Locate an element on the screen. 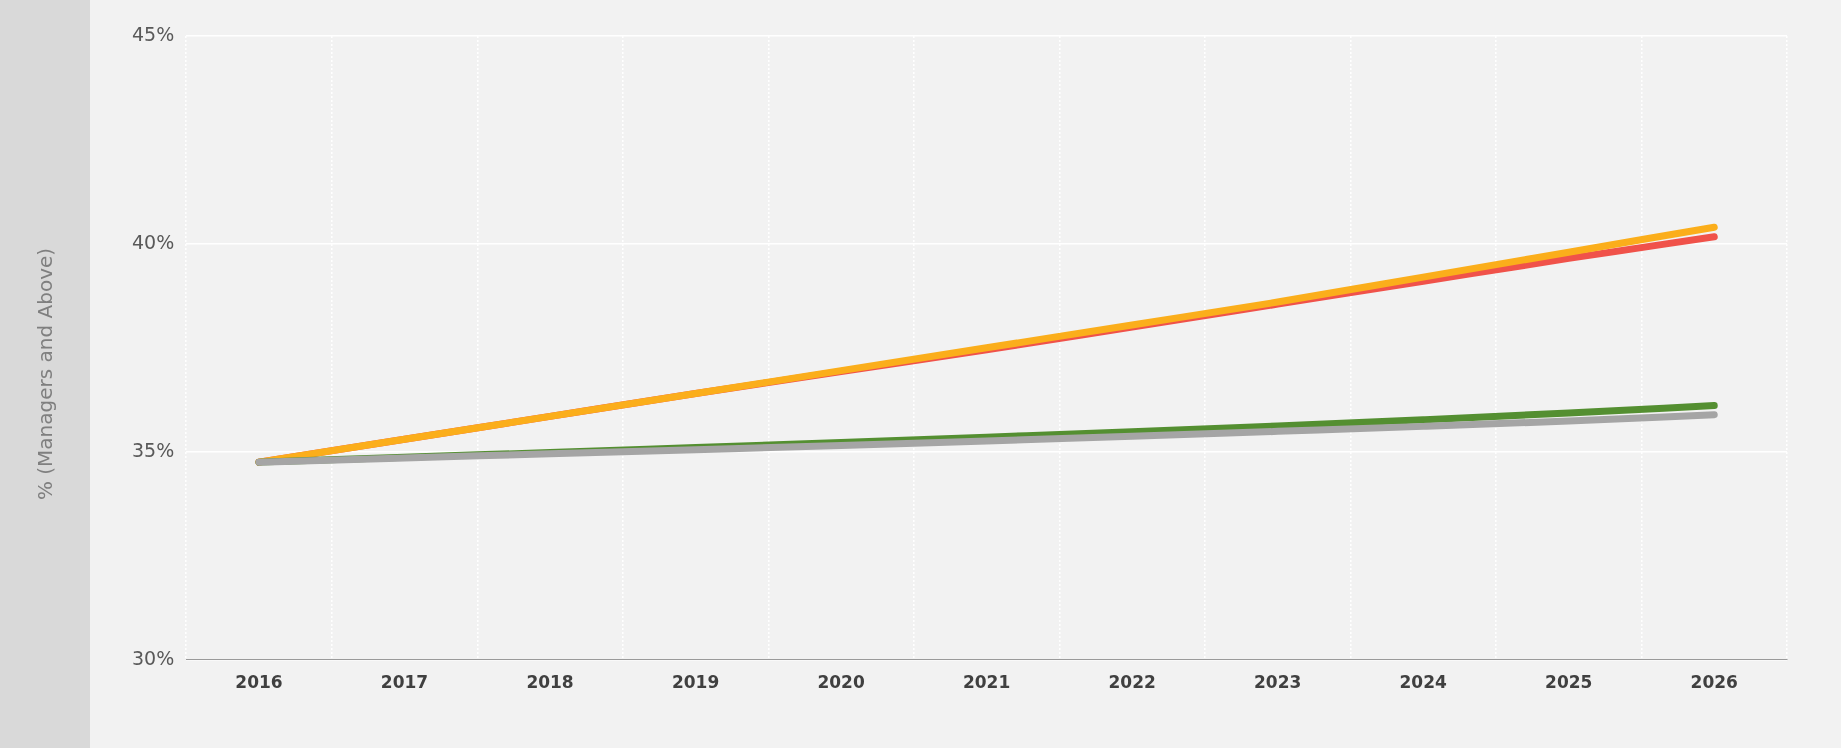 Image resolution: width=1841 pixels, height=748 pixels. x-tick-label: 2019 is located at coordinates (695, 682).